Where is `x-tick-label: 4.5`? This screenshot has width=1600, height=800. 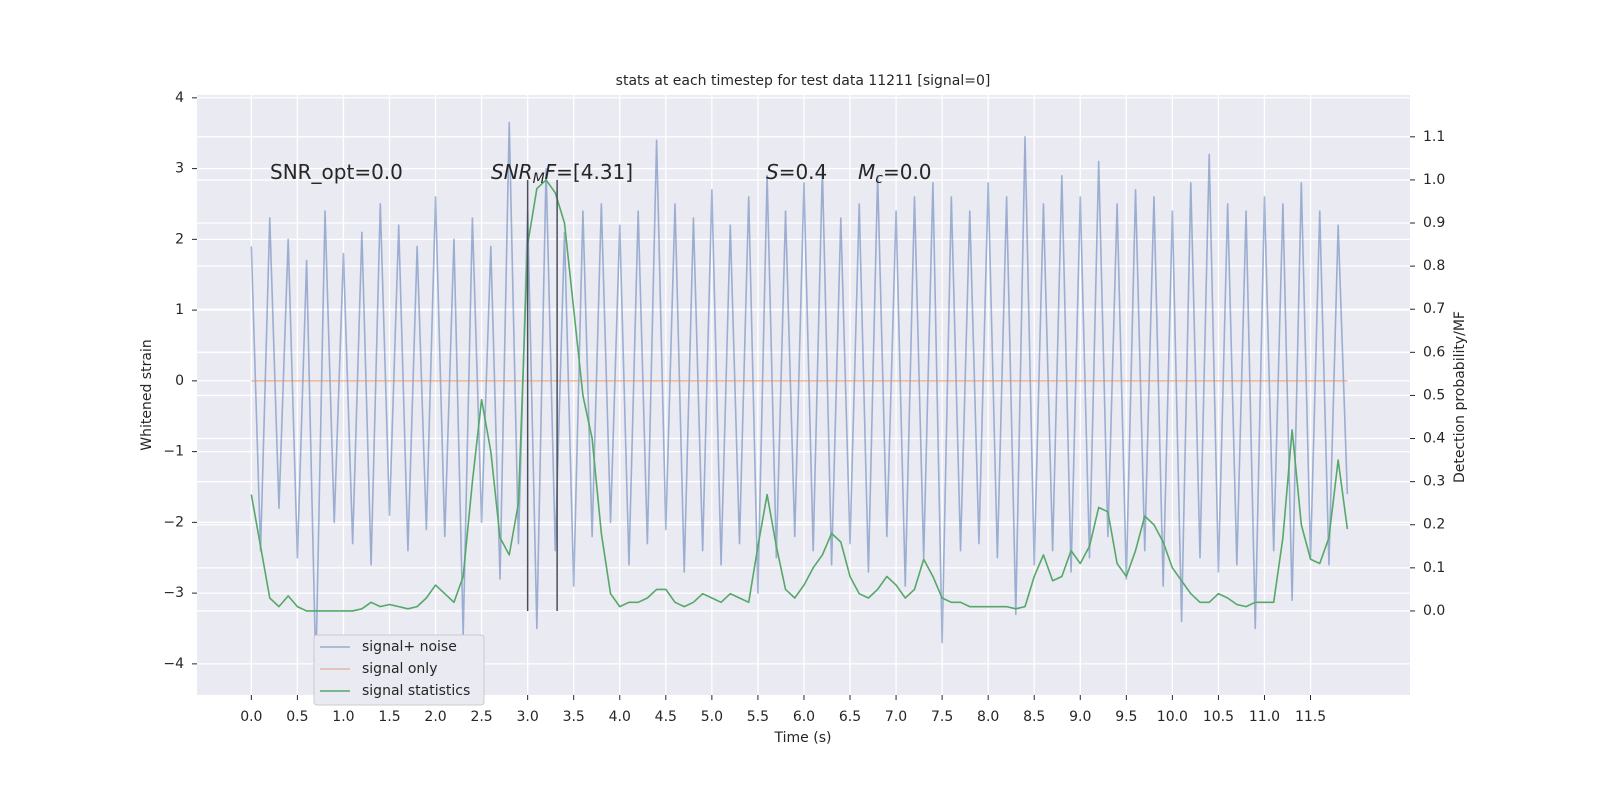
x-tick-label: 4.5 is located at coordinates (666, 717).